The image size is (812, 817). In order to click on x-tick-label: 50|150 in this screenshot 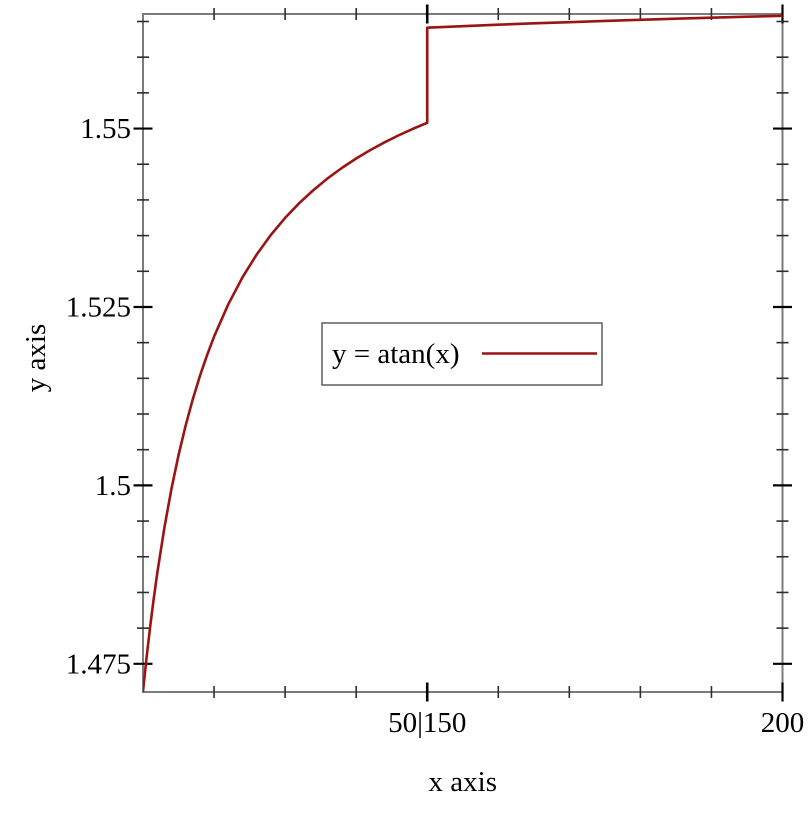, I will do `click(427, 723)`.